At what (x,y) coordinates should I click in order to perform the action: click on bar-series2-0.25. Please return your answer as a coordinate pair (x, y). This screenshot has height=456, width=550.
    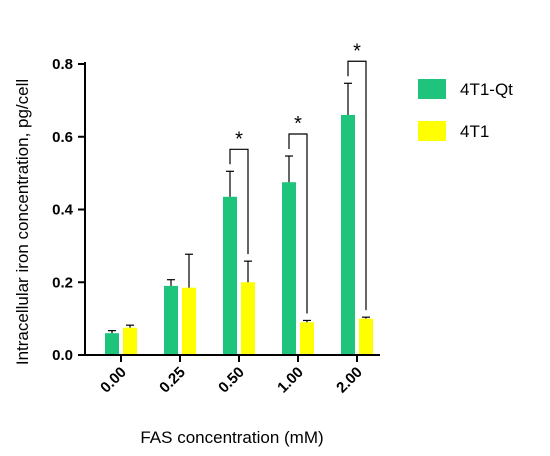
    Looking at the image, I should click on (189, 321).